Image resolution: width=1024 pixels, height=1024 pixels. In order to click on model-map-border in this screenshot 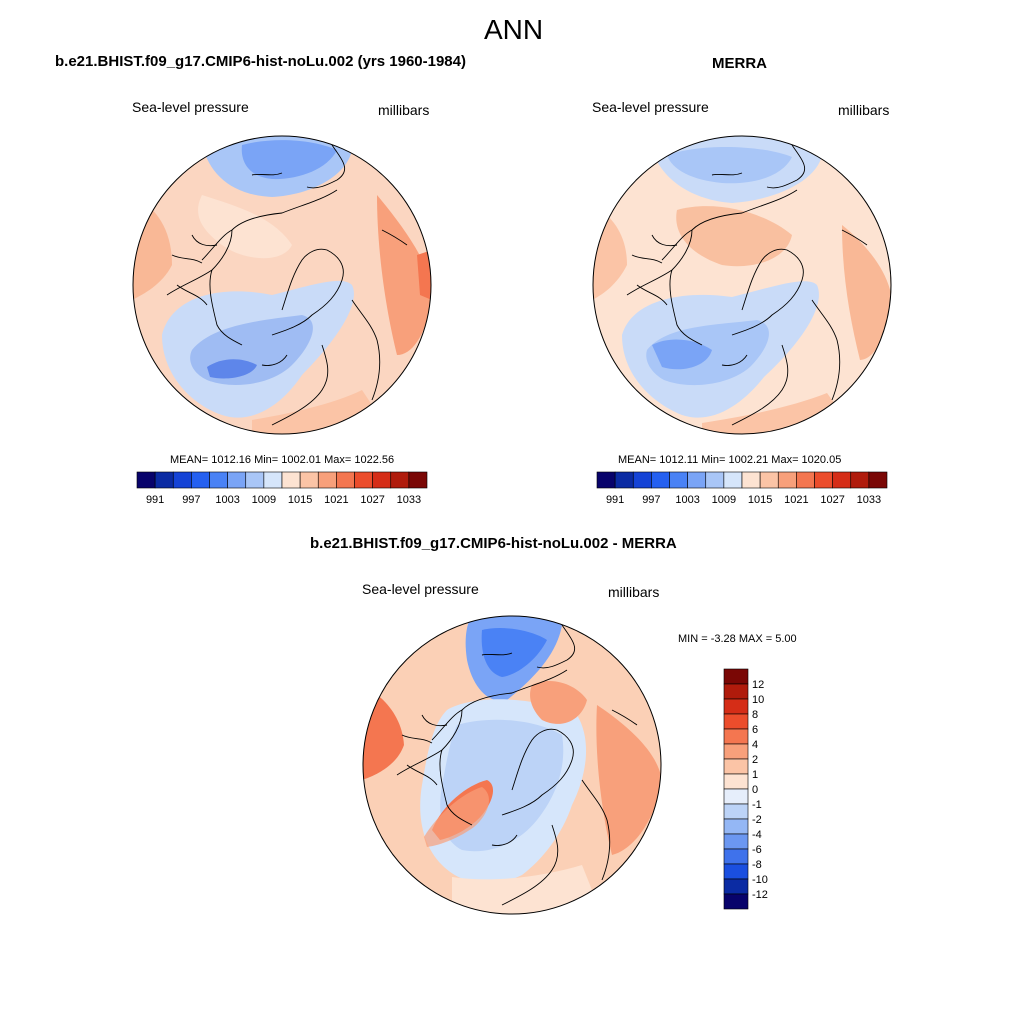, I will do `click(282, 285)`.